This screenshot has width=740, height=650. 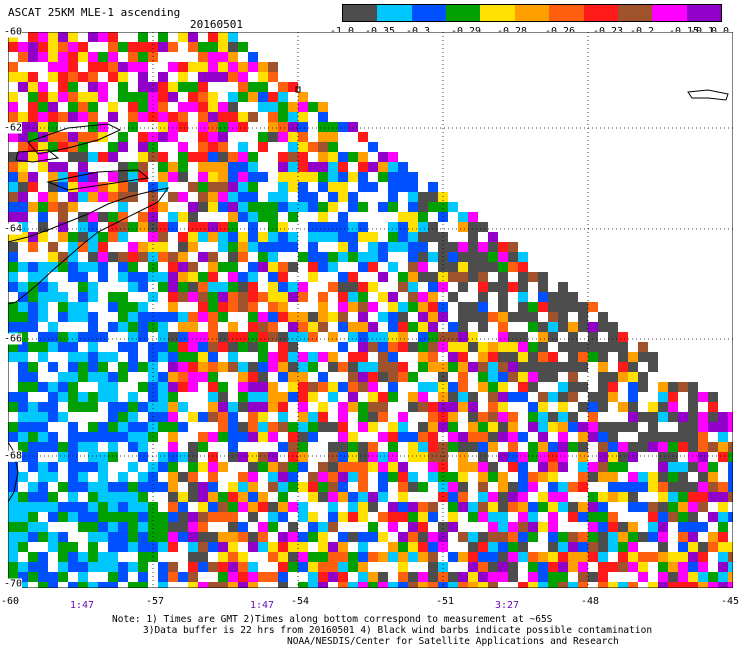 What do you see at coordinates (262, 605) in the screenshot?
I see `time-label: 1:47` at bounding box center [262, 605].